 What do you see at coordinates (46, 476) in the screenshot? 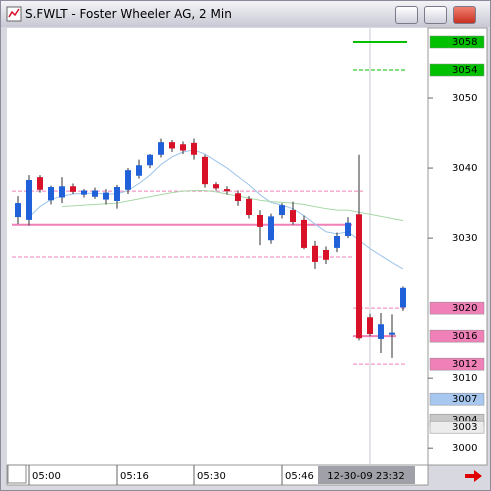
I see `x-tick-label: 05:00` at bounding box center [46, 476].